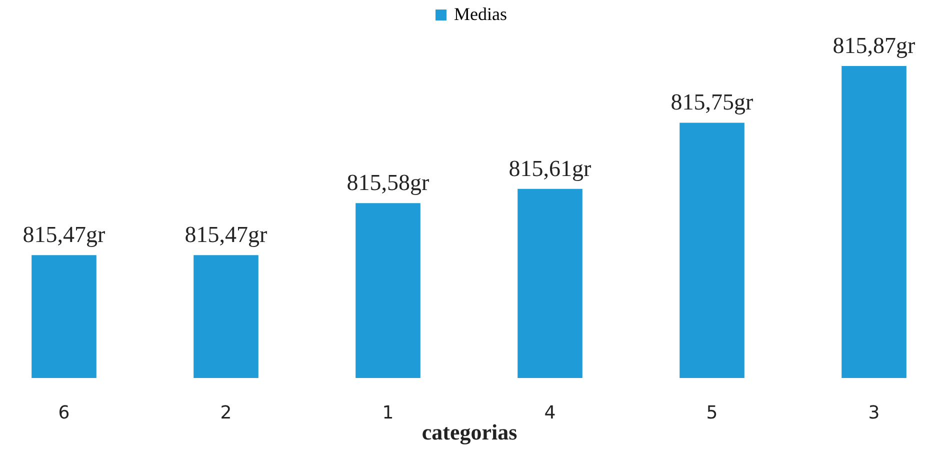 The image size is (938, 457). What do you see at coordinates (874, 45) in the screenshot?
I see `data-label: 815,87gr` at bounding box center [874, 45].